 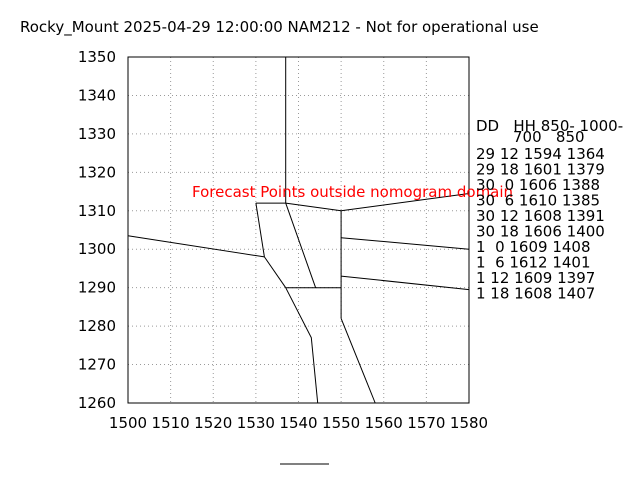 What do you see at coordinates (97, 172) in the screenshot?
I see `y-tick-label-6: 1320` at bounding box center [97, 172].